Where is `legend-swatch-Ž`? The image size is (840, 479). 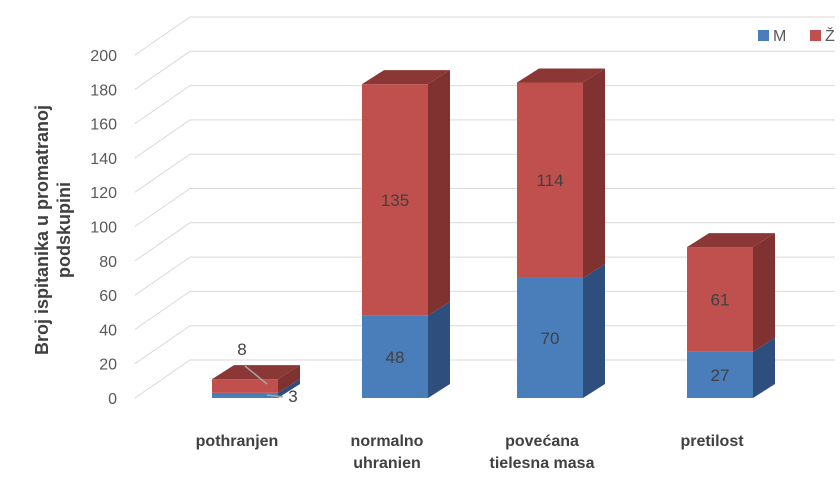 legend-swatch-Ž is located at coordinates (815, 35).